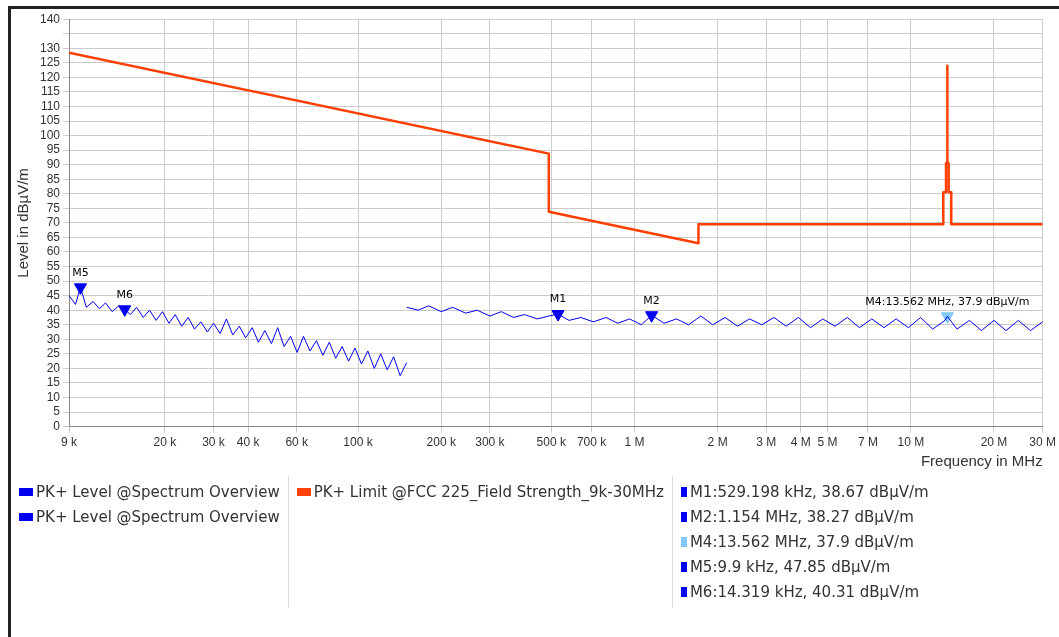 The height and width of the screenshot is (637, 1059). What do you see at coordinates (488, 491) in the screenshot?
I see `legend-label: PK+ Limit @FCC 225_Field Strength_9k-30MHz` at bounding box center [488, 491].